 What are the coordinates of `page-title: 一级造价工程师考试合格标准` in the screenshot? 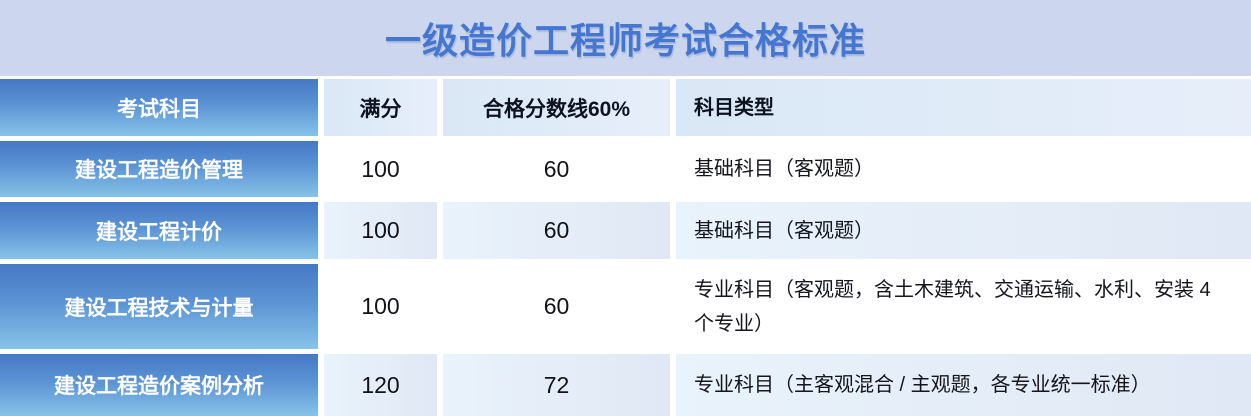 It's located at (625, 40).